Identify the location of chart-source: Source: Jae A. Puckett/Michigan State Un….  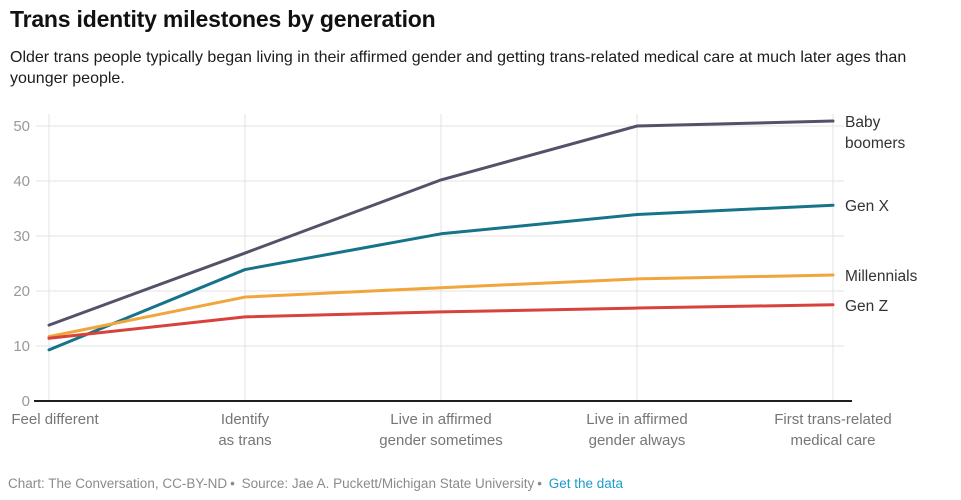
(388, 483).